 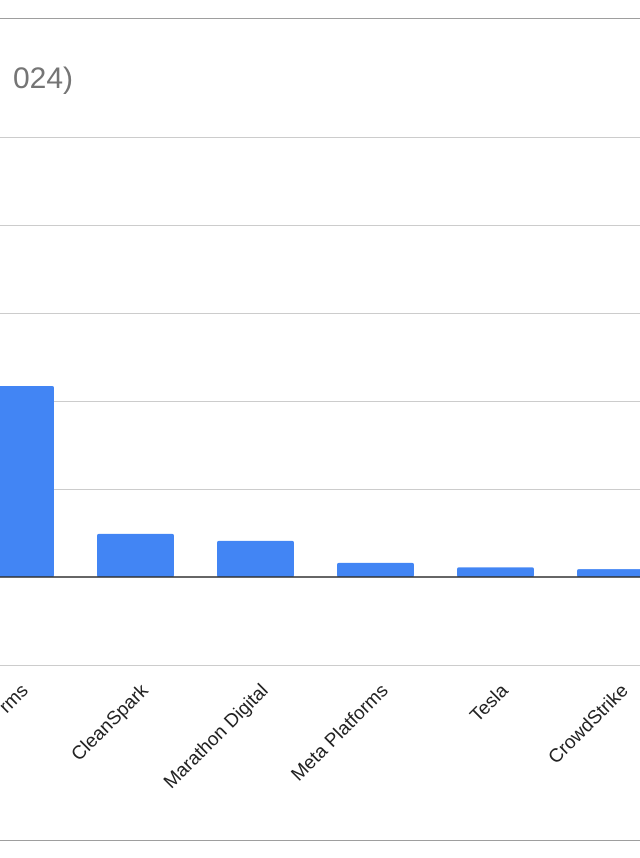 I want to click on x-tick-label: rms, so click(x=16, y=698).